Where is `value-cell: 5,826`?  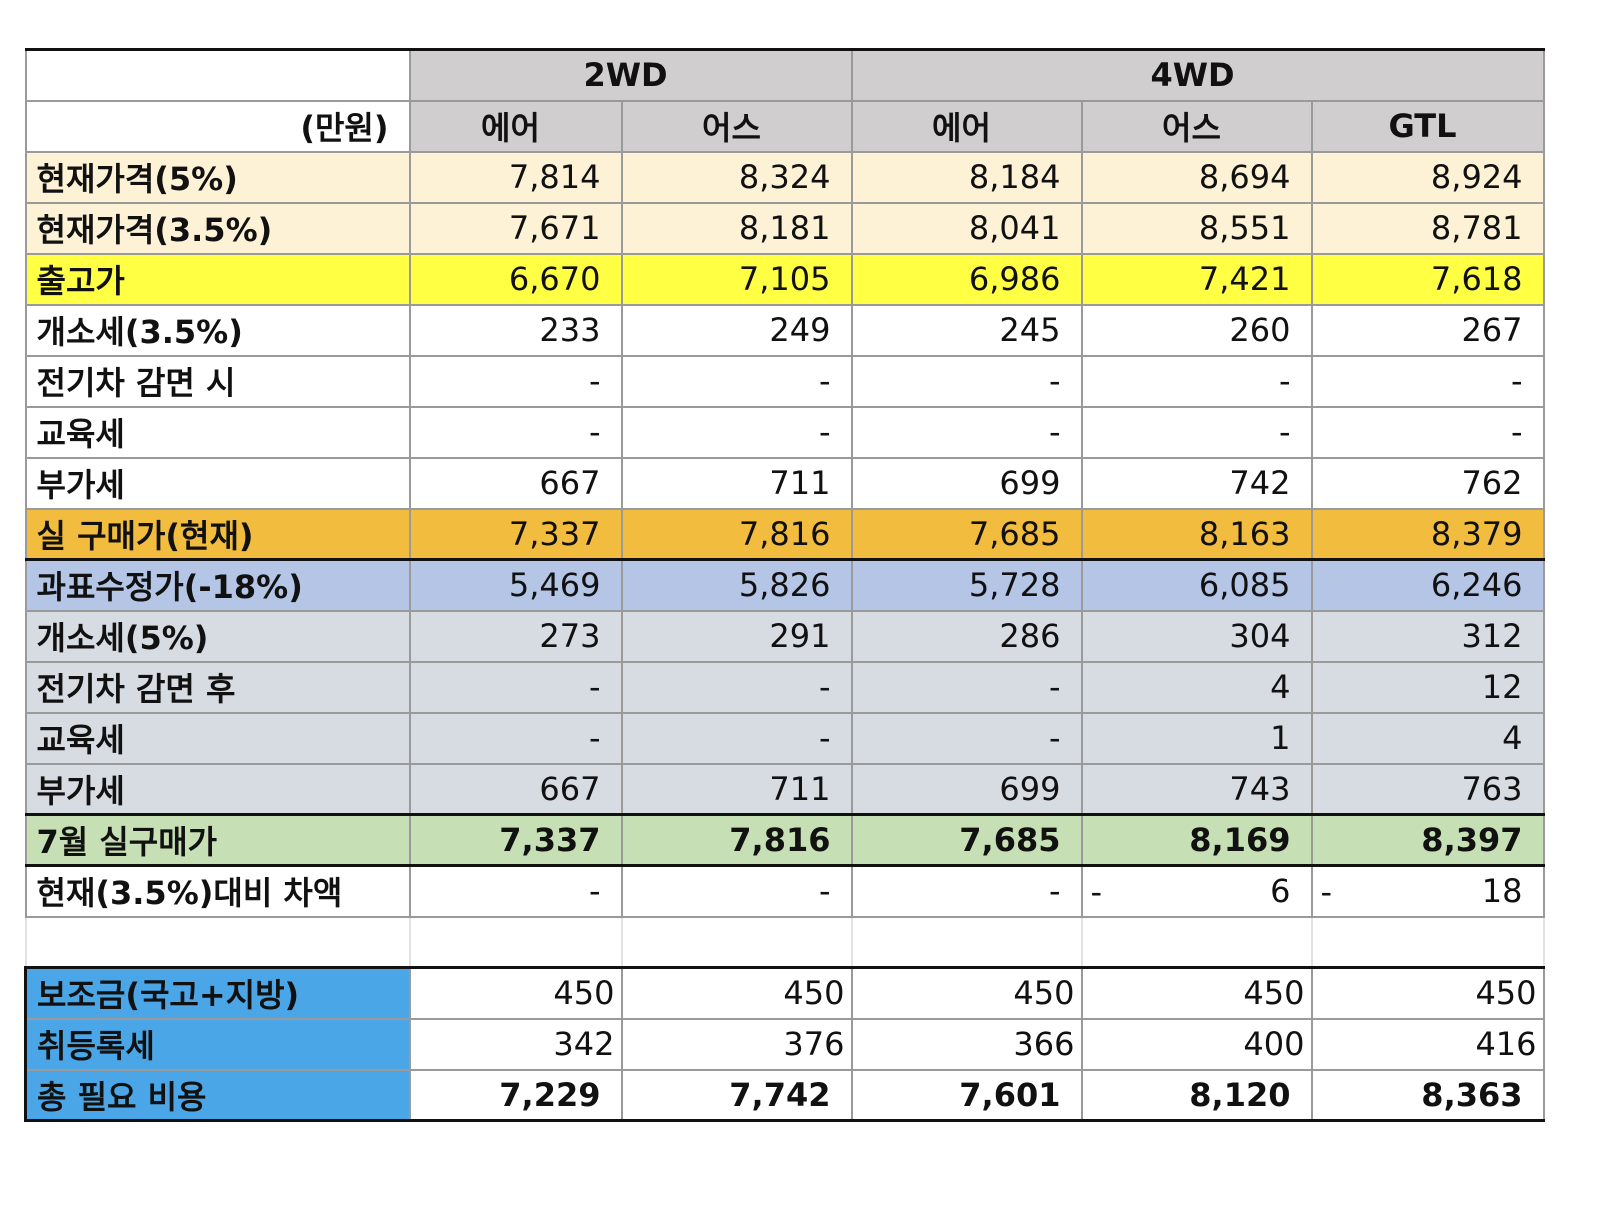 value-cell: 5,826 is located at coordinates (736, 585).